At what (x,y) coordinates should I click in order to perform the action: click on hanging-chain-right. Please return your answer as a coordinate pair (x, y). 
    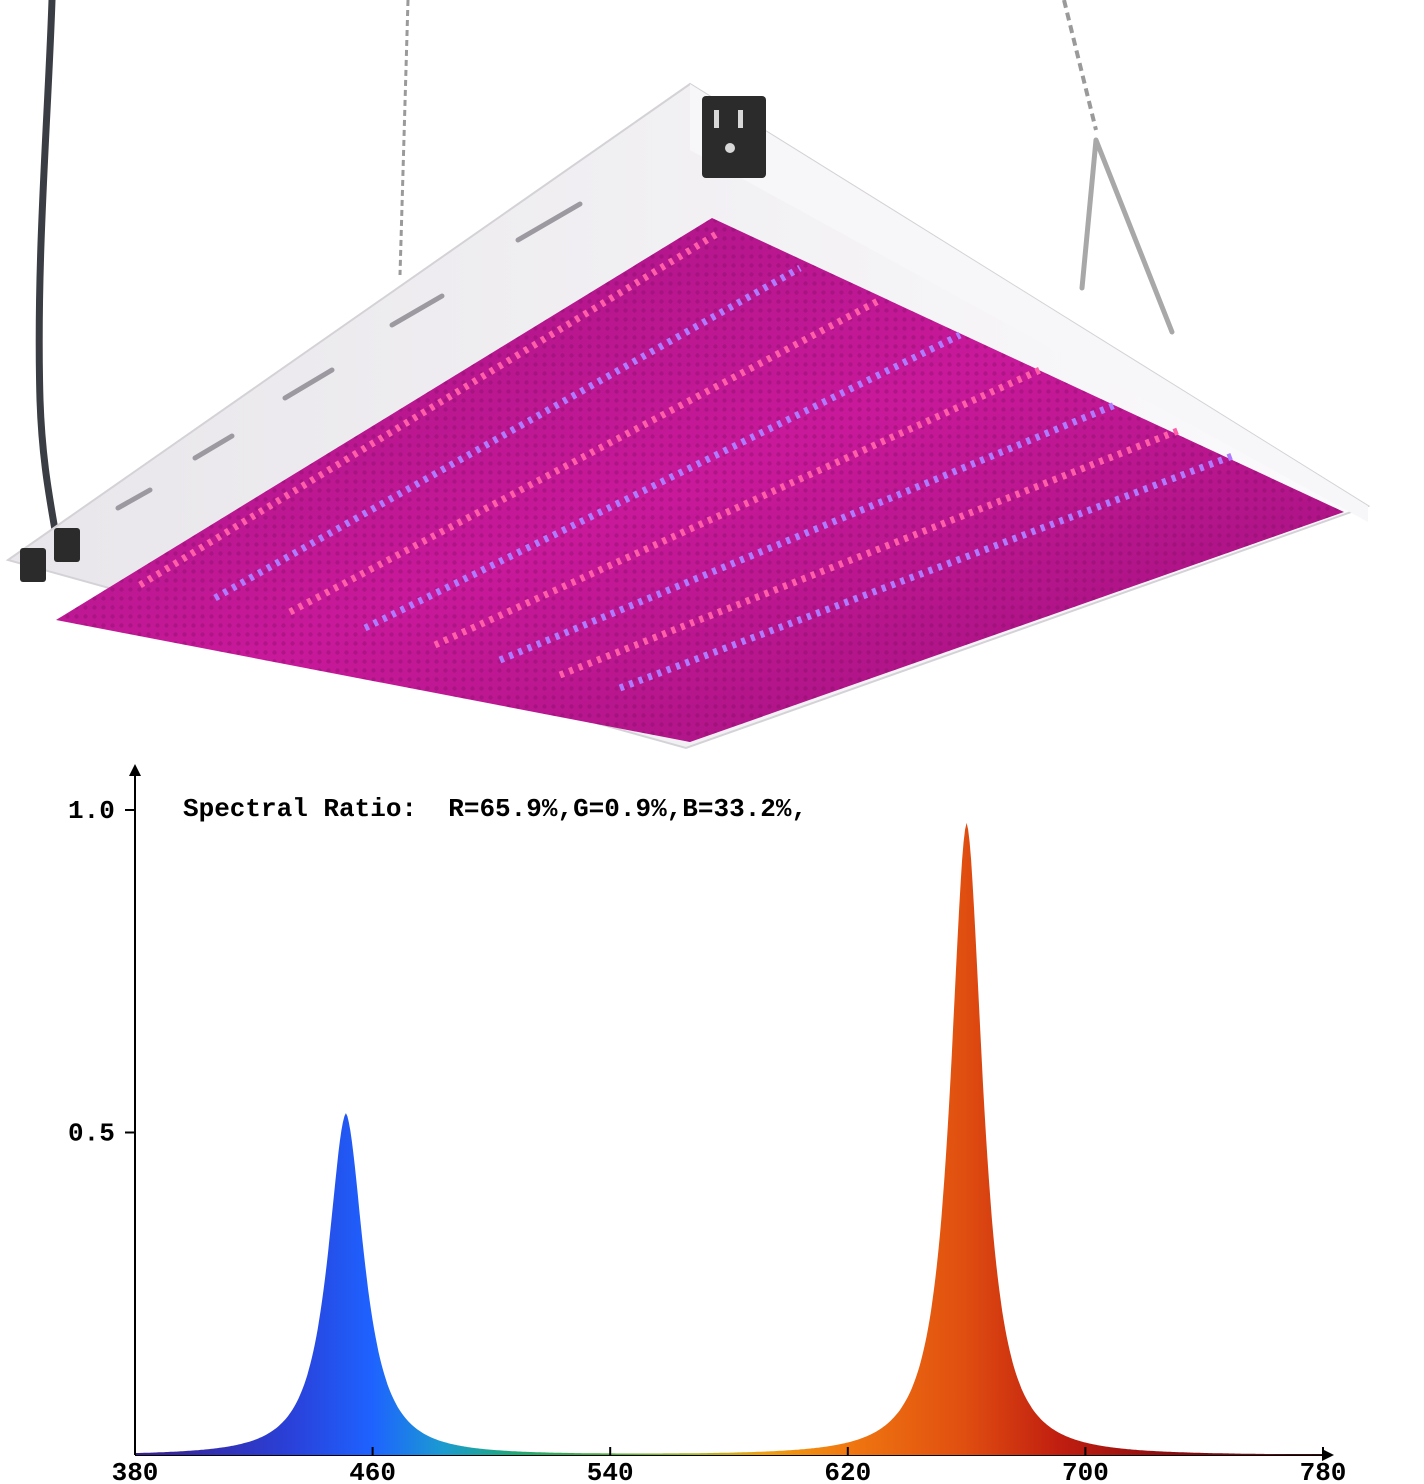
    Looking at the image, I should click on (1080, 65).